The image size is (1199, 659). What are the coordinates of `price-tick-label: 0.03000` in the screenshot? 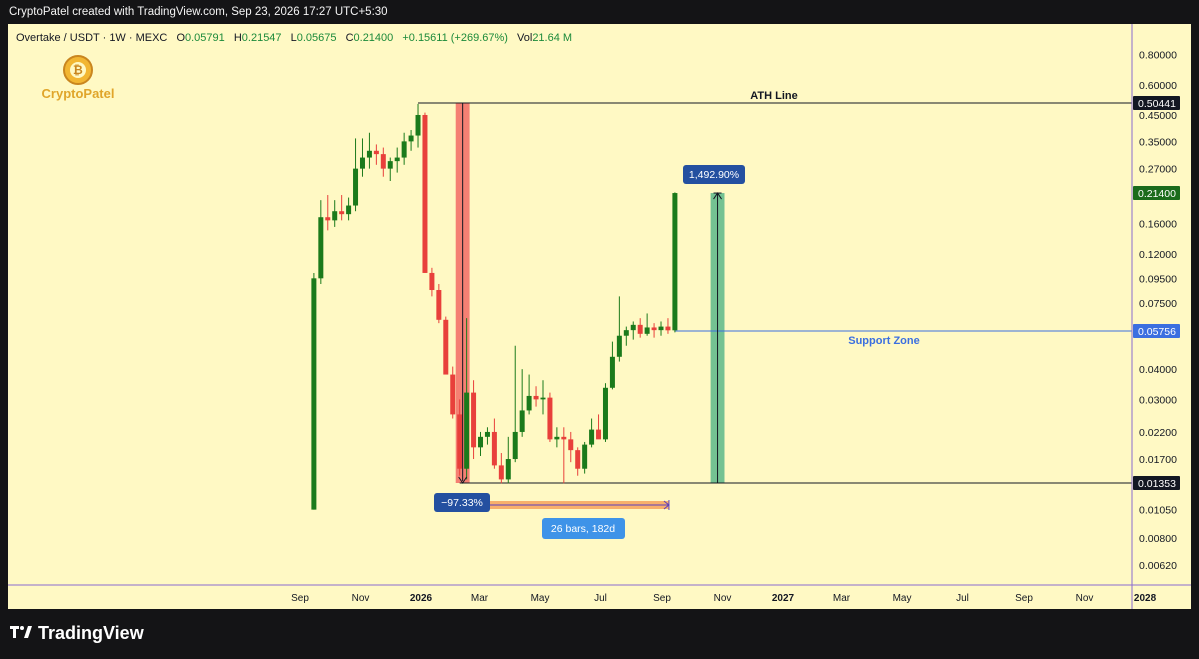 It's located at (1158, 400).